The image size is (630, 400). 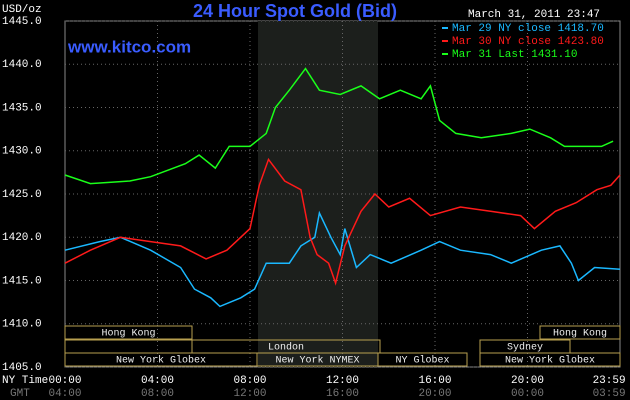 What do you see at coordinates (22, 368) in the screenshot?
I see `y-tick-label: 1405.0` at bounding box center [22, 368].